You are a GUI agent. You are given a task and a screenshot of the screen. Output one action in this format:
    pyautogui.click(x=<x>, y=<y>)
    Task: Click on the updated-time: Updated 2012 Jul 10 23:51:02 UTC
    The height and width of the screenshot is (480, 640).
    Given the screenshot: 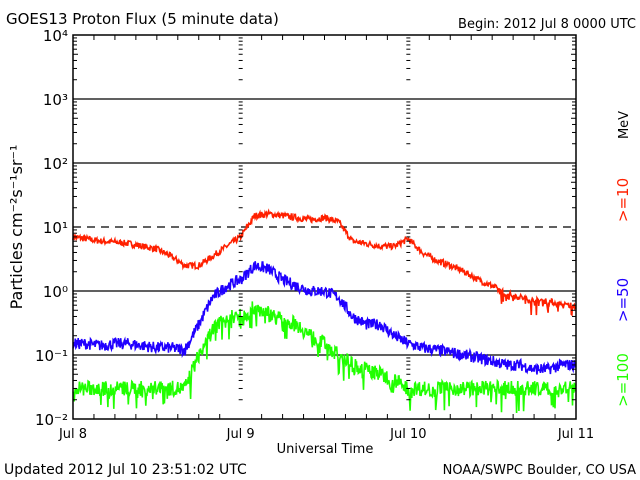 What is the action you would take?
    pyautogui.click(x=125, y=470)
    